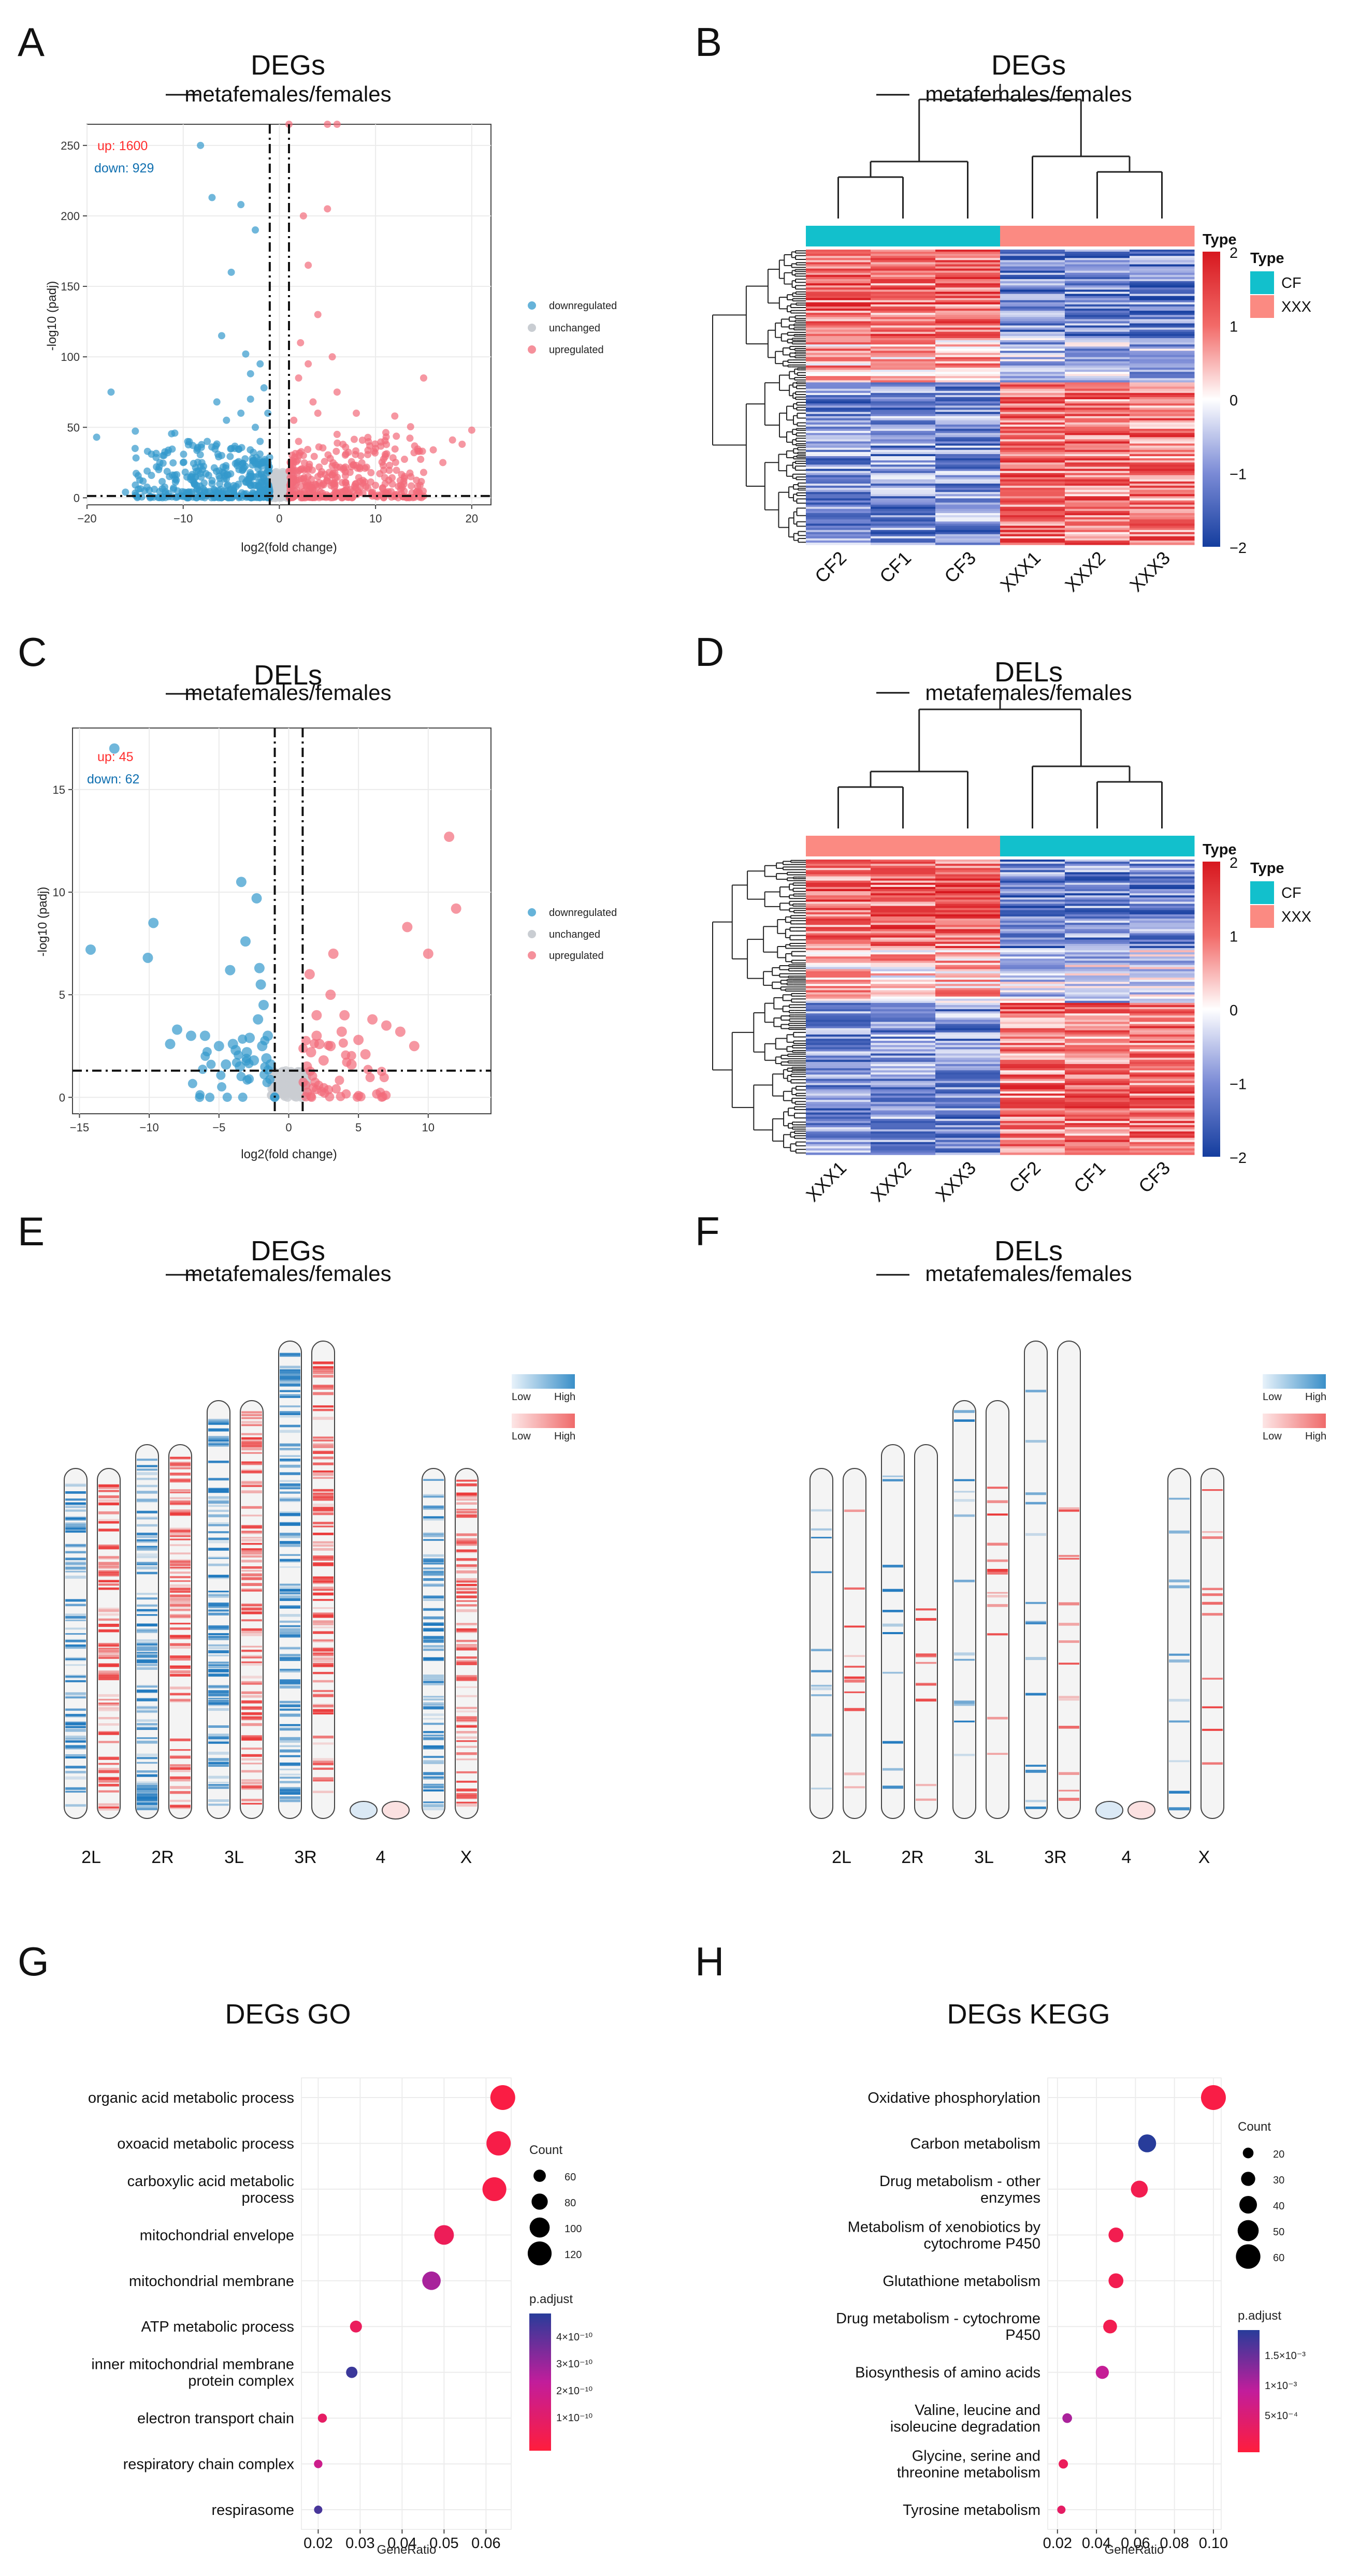 This screenshot has width=1345, height=2576. Describe the element at coordinates (532, 306) in the screenshot. I see `legend-down-dot` at that location.